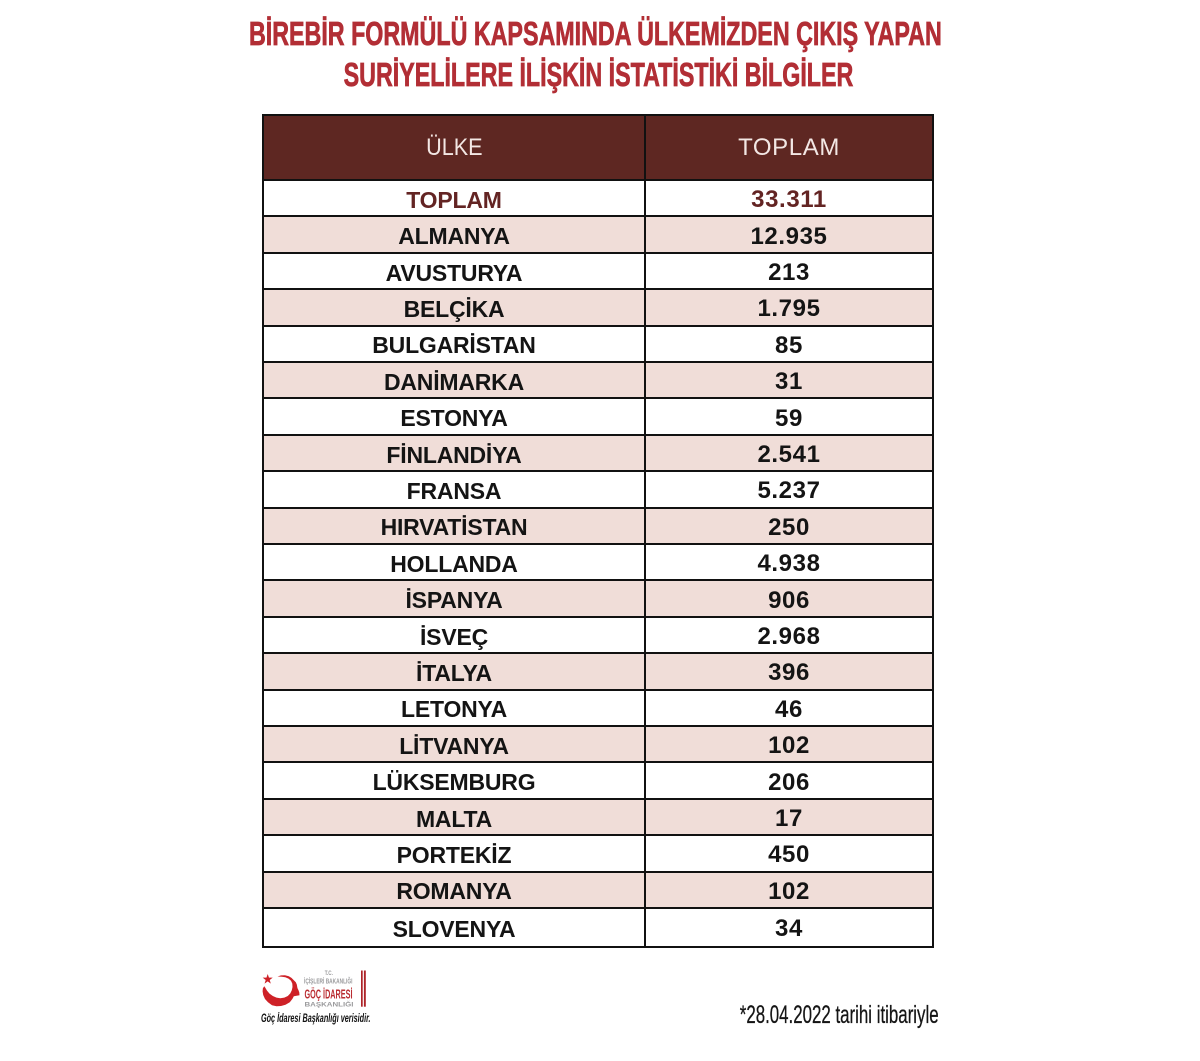 This screenshot has width=1200, height=1061. What do you see at coordinates (328, 981) in the screenshot?
I see `svg-text: İÇİŞLERİ BAKANLIĞI` at bounding box center [328, 981].